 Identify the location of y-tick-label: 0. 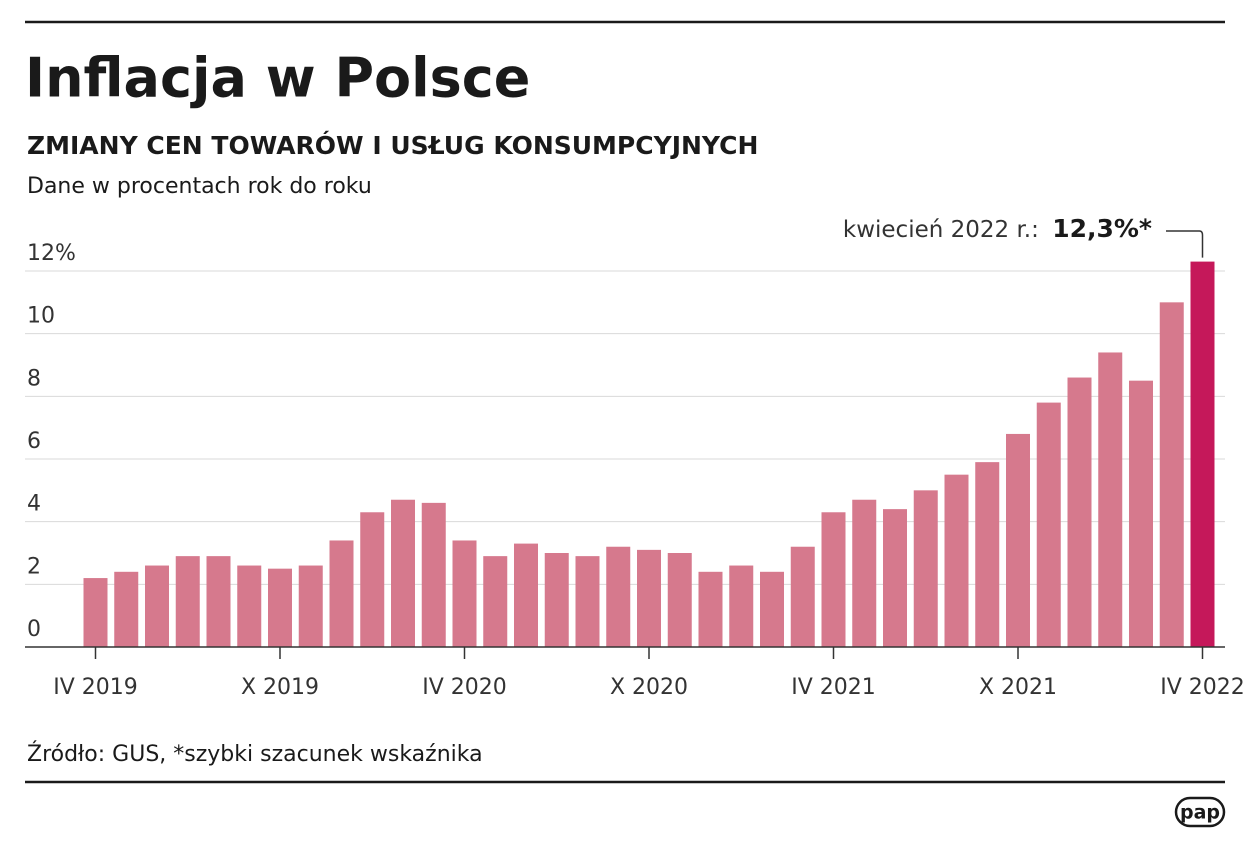
(34, 629).